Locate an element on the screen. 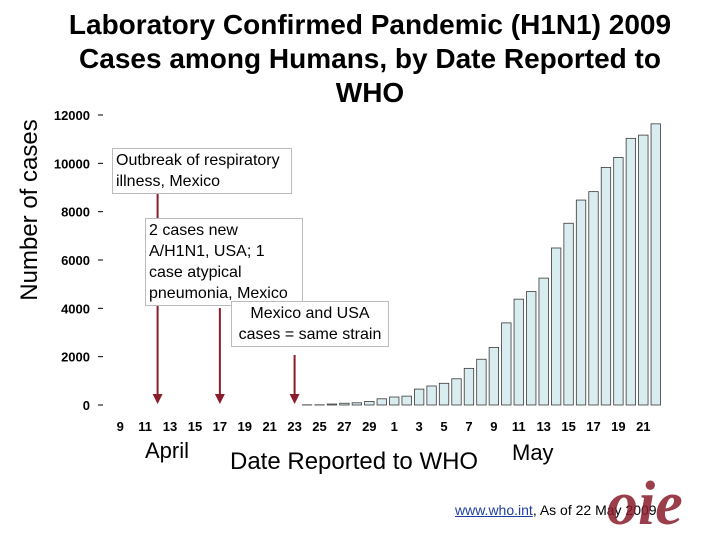  x-tick-label: 1 is located at coordinates (394, 426).